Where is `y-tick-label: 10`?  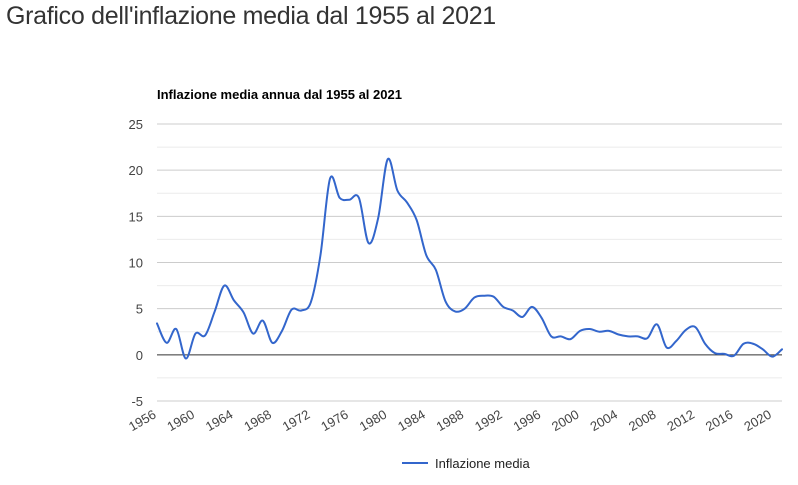
y-tick-label: 10 is located at coordinates (136, 263).